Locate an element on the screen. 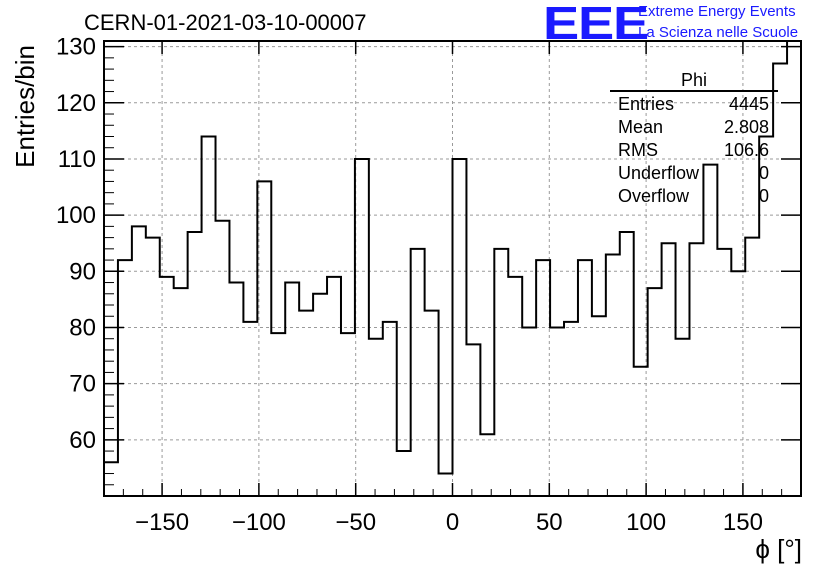  stats-row-label: Underflow is located at coordinates (659, 173).